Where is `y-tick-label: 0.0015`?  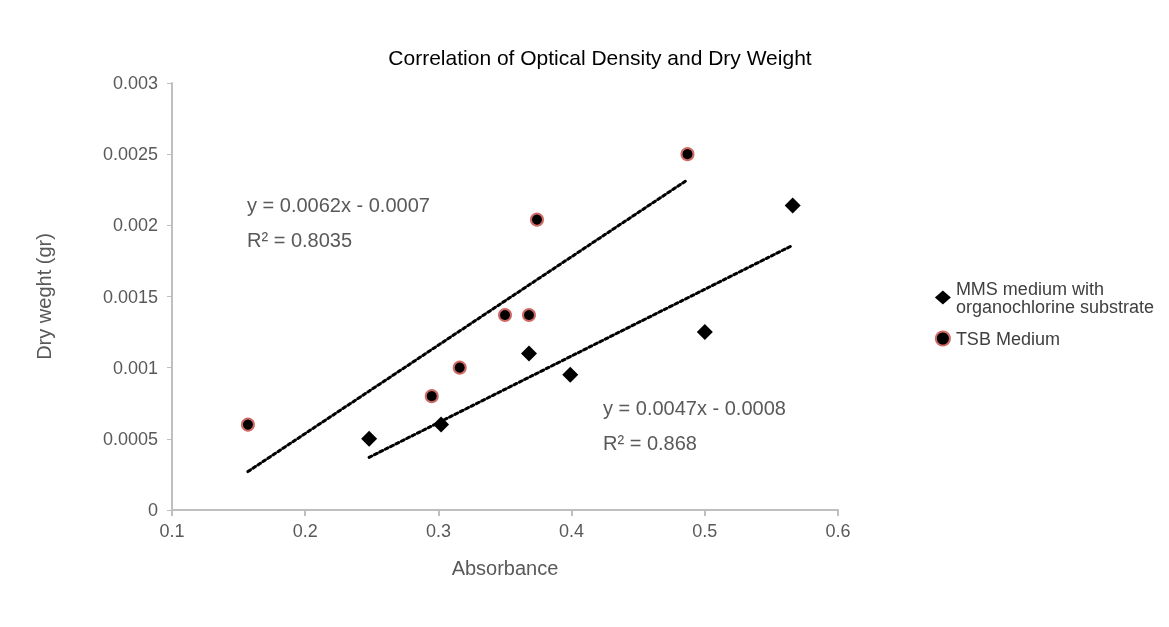 y-tick-label: 0.0015 is located at coordinates (130, 296).